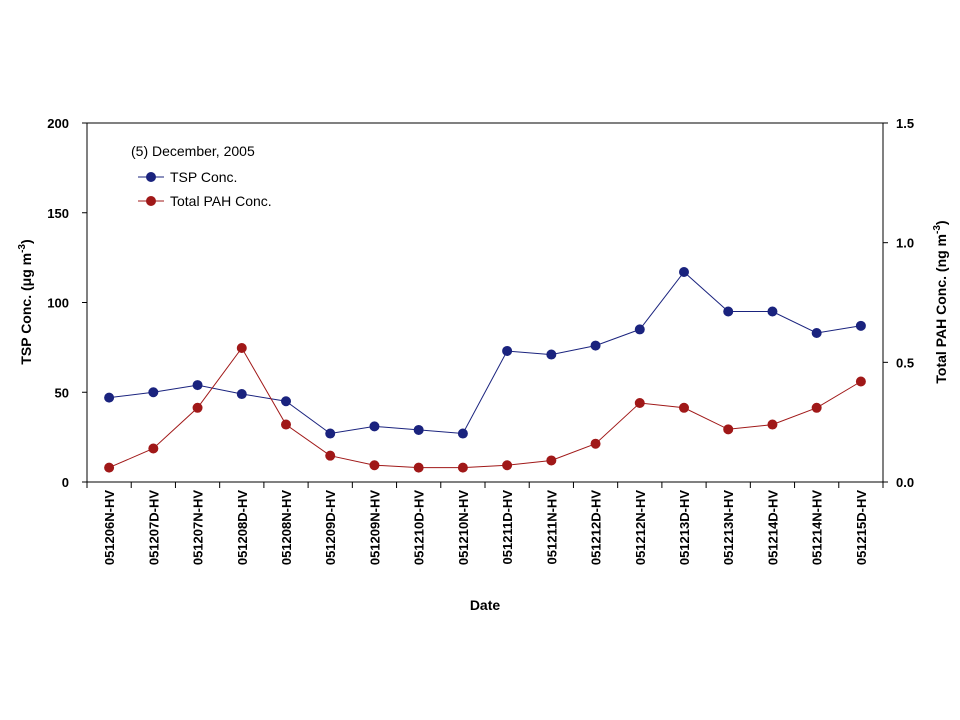 Image resolution: width=960 pixels, height=720 pixels. What do you see at coordinates (640, 527) in the screenshot?
I see `x-tick-label: 051212N-HV` at bounding box center [640, 527].